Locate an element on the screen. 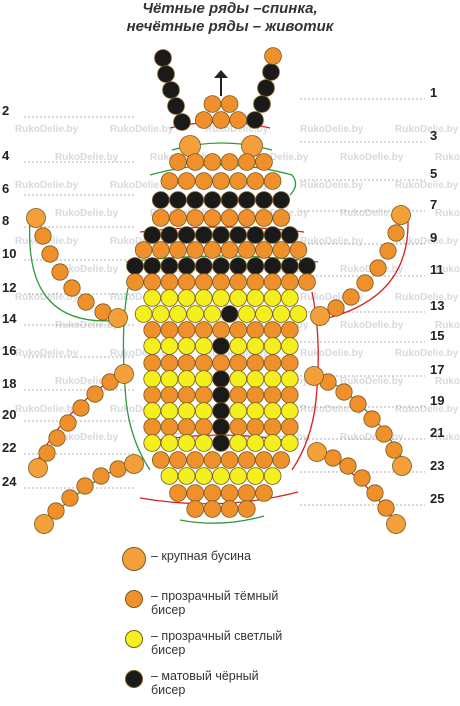 The height and width of the screenshot is (706, 460). black-bead-swatch is located at coordinates (134, 679).